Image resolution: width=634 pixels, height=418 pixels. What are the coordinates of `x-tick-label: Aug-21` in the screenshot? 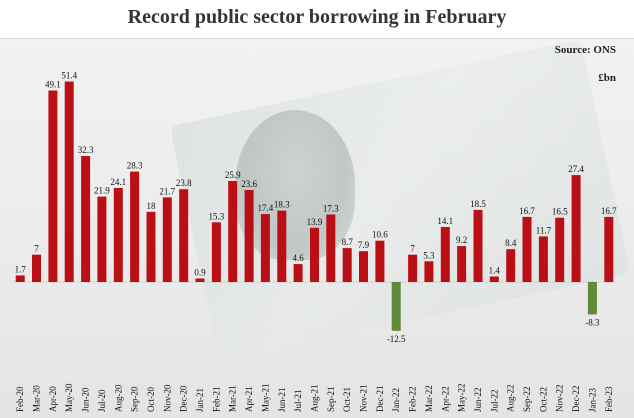 It's located at (315, 399).